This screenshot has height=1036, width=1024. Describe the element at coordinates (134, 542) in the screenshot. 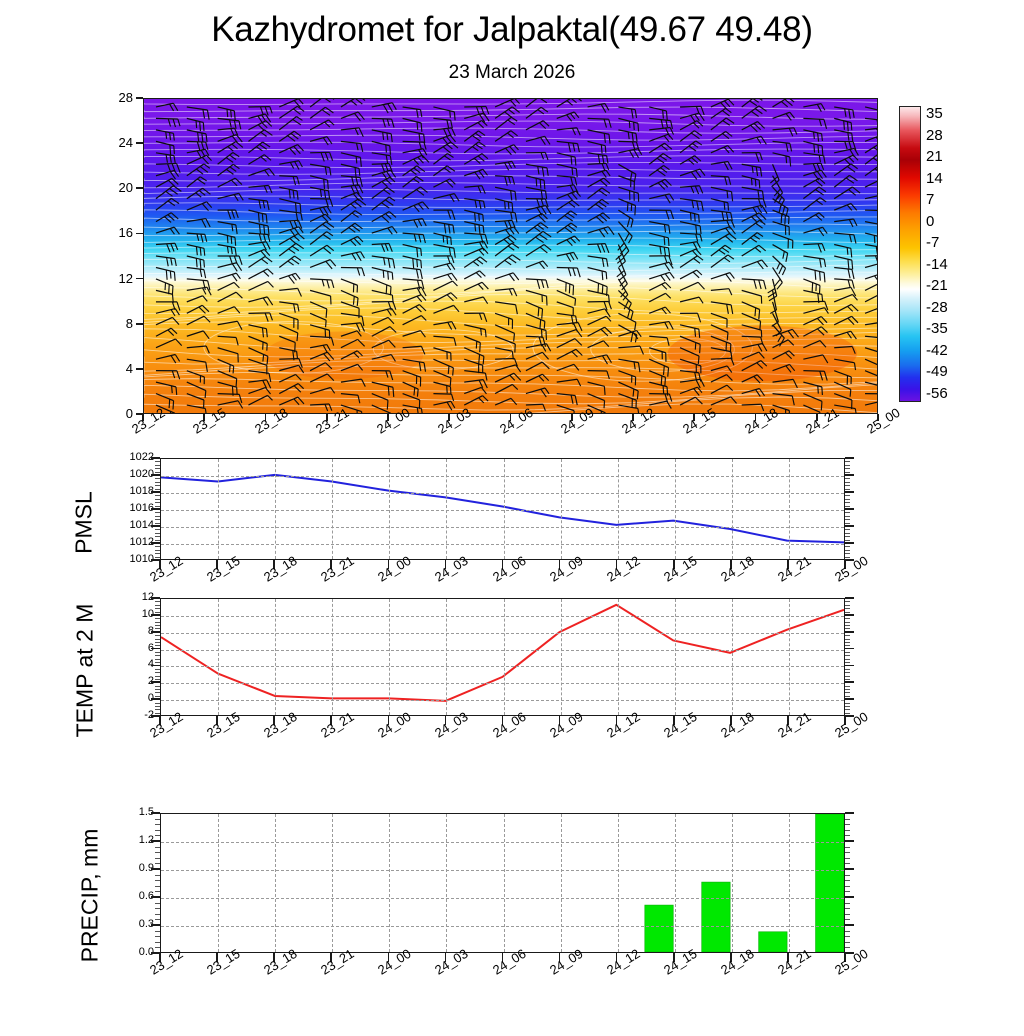

I see `pmsl-y-tick-label: 1012` at that location.